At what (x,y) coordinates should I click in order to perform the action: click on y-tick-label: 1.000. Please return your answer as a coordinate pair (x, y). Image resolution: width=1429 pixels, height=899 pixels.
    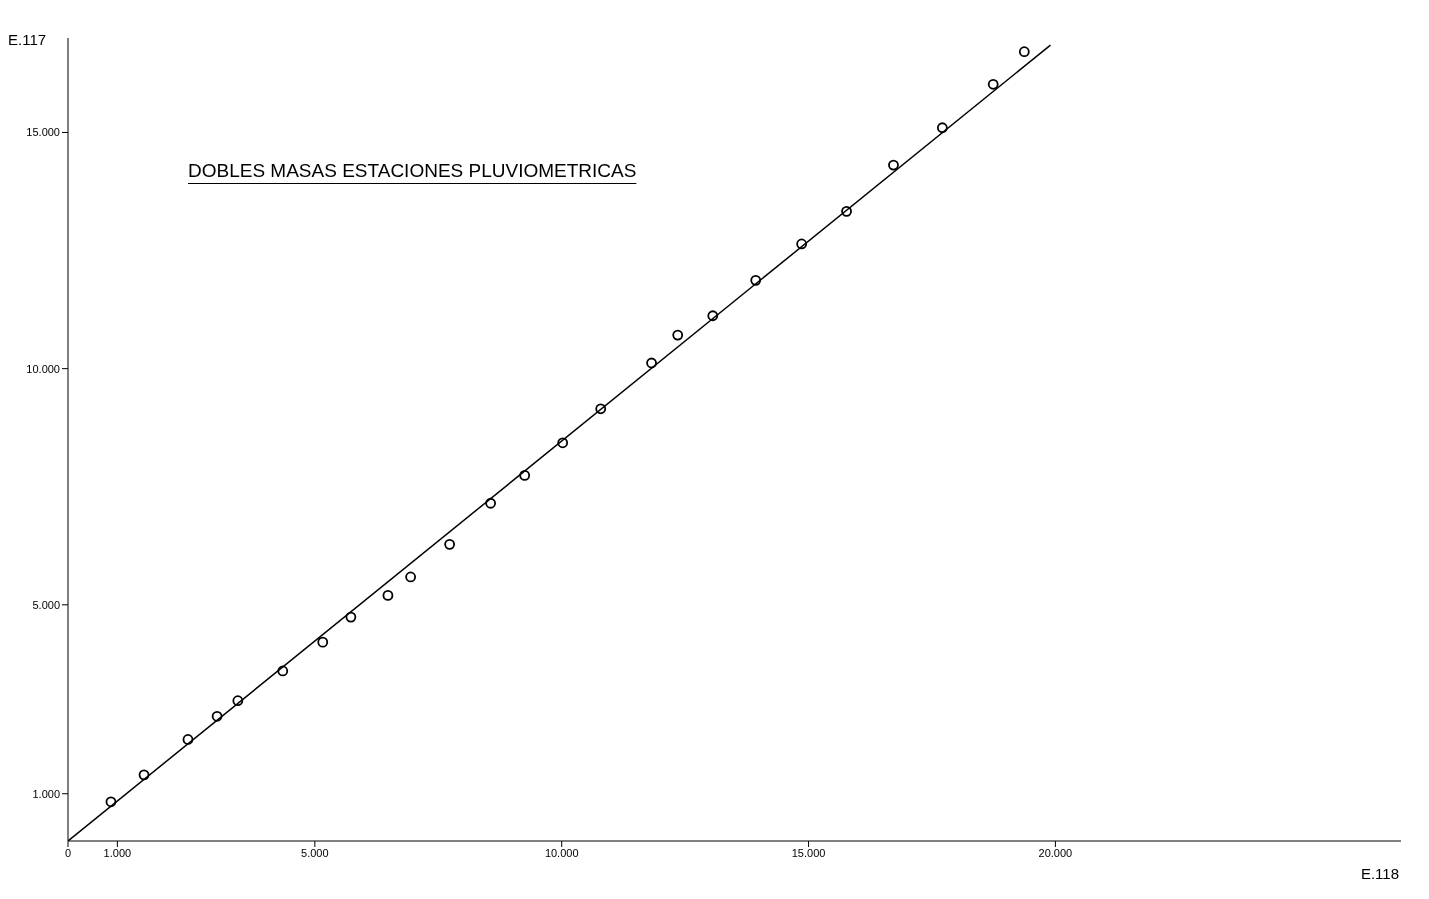
    Looking at the image, I should click on (46, 793).